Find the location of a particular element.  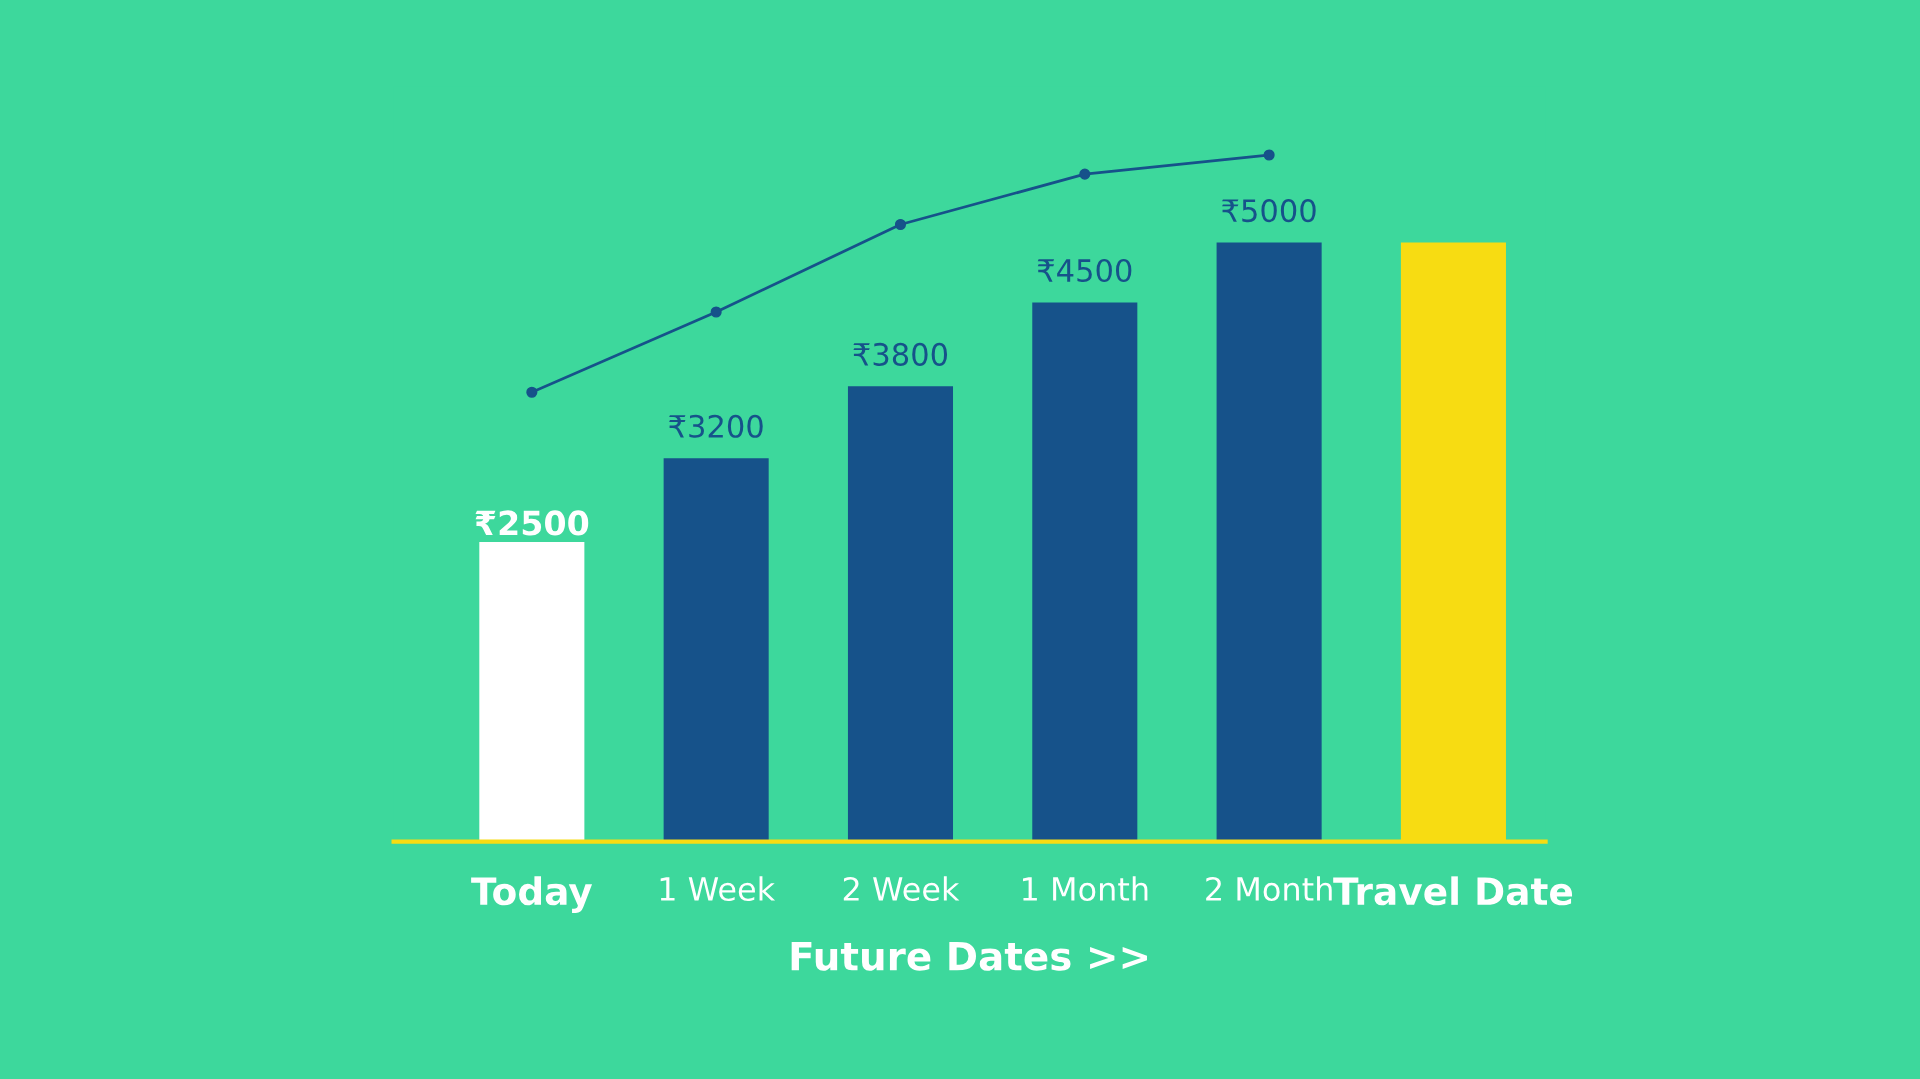

x-tick-label: 1 Week is located at coordinates (718, 889).